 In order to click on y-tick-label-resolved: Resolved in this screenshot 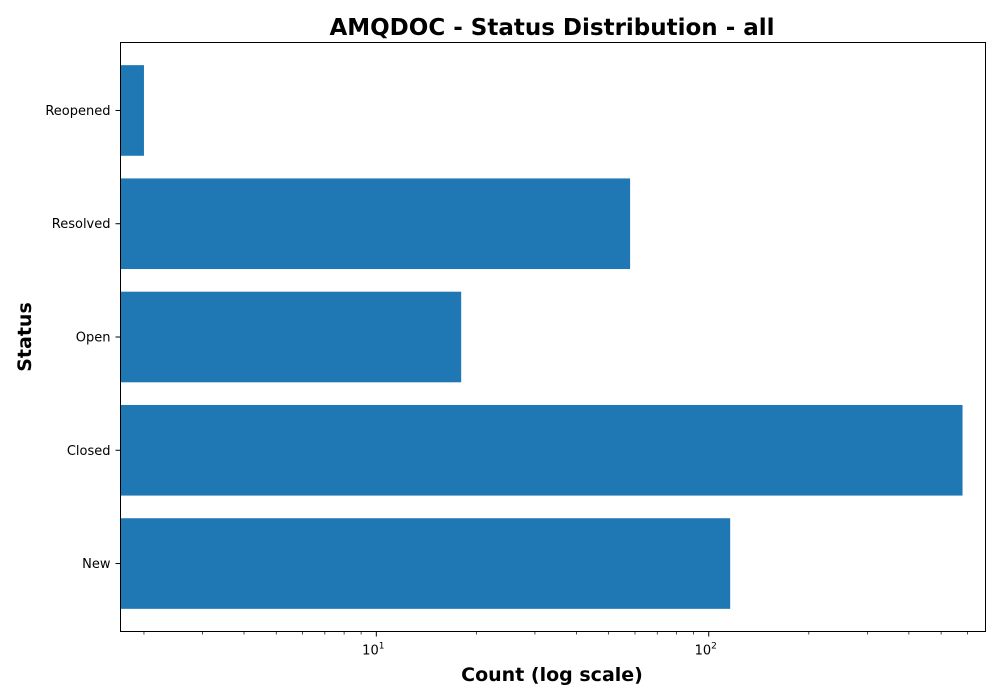, I will do `click(81, 224)`.